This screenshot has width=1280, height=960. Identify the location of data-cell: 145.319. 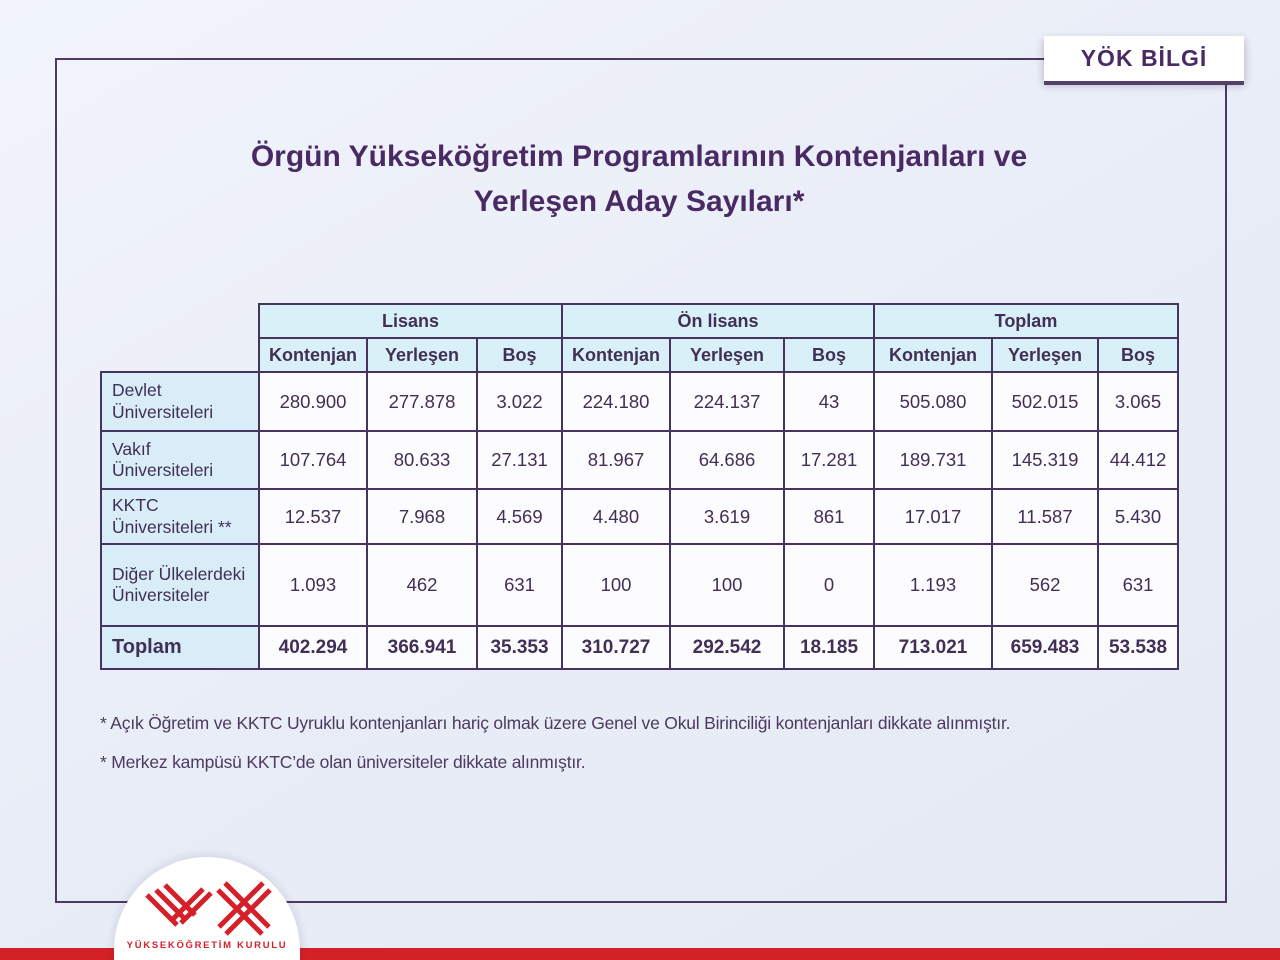
(1045, 460).